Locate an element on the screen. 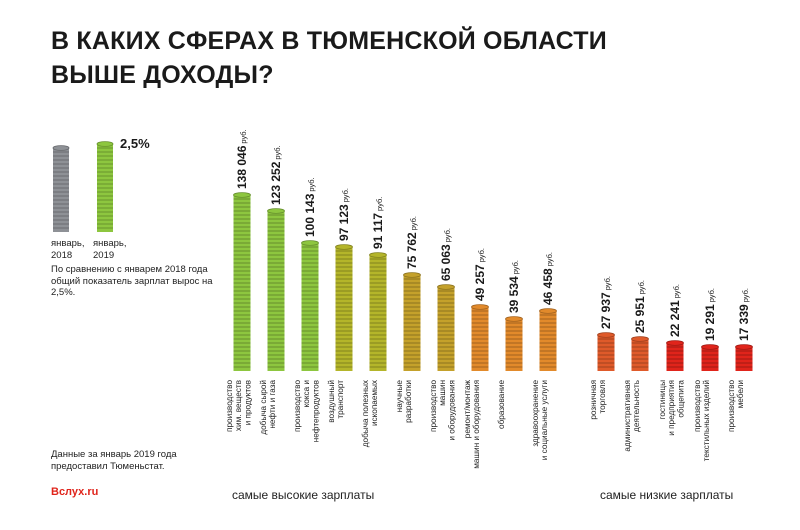 This screenshot has width=800, height=530. value-label: 22 241руб. is located at coordinates (675, 310).